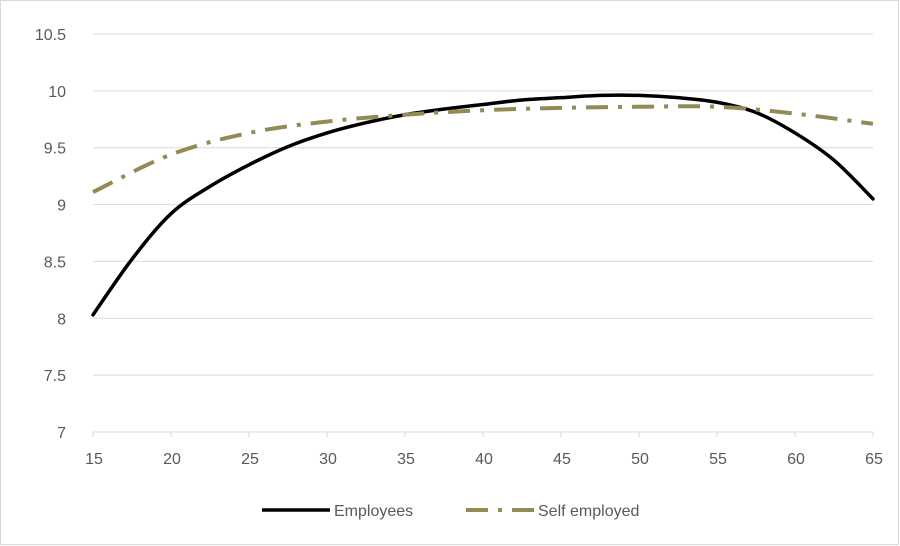 This screenshot has height=546, width=900. Describe the element at coordinates (55, 376) in the screenshot. I see `y-tick-label: 7.5` at that location.